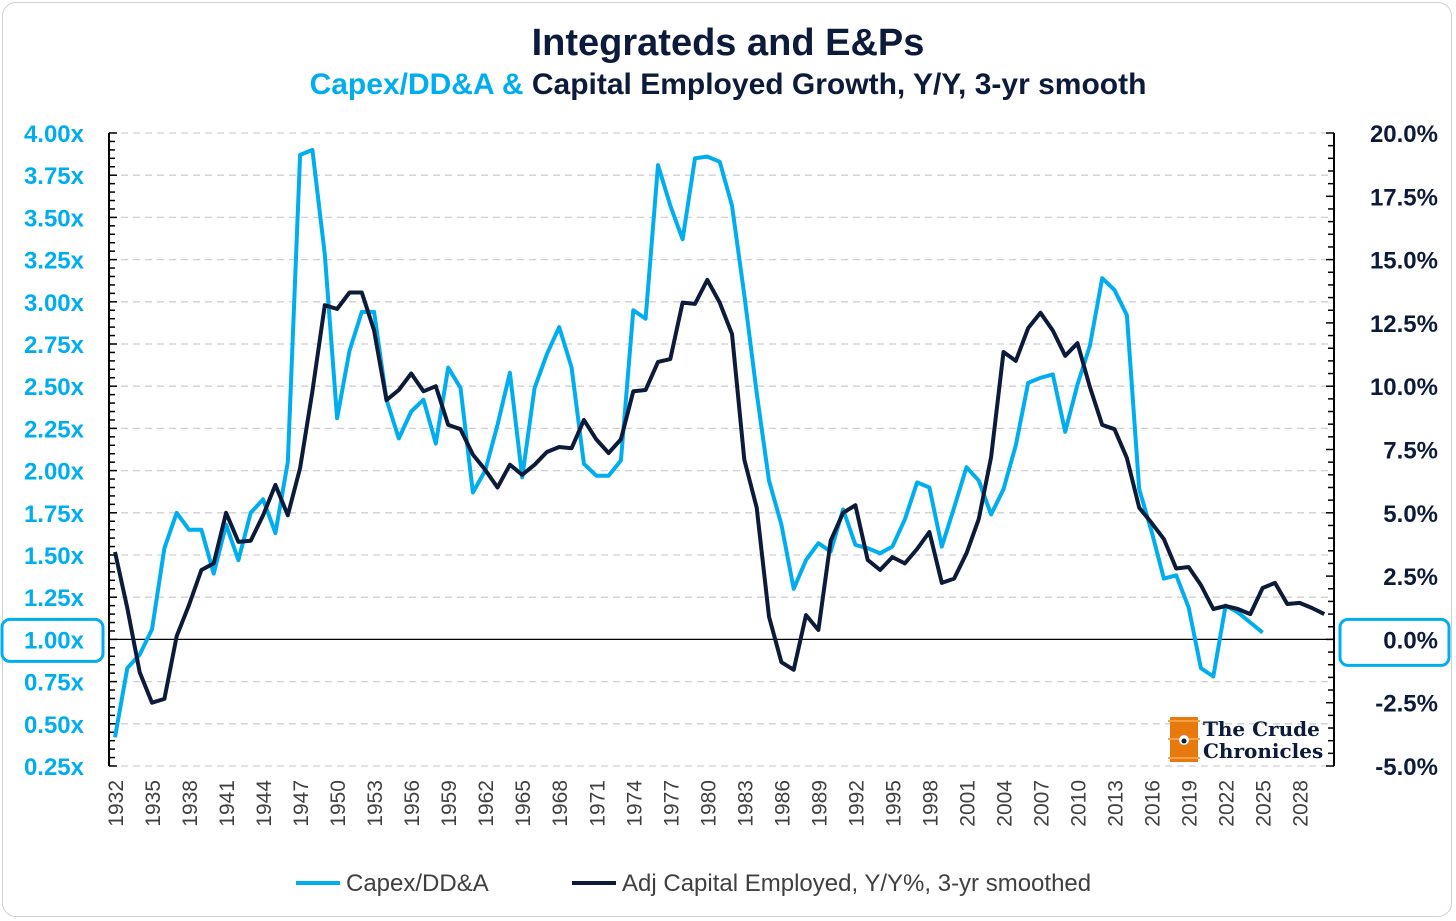 The height and width of the screenshot is (921, 1456). What do you see at coordinates (1004, 803) in the screenshot?
I see `x-tick-label: 2004` at bounding box center [1004, 803].